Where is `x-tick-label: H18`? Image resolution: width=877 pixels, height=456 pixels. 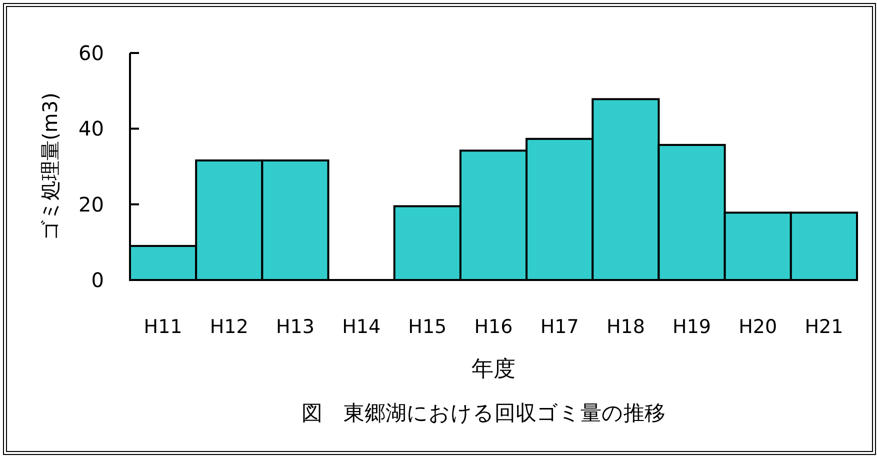
x-tick-label: H18 is located at coordinates (625, 327).